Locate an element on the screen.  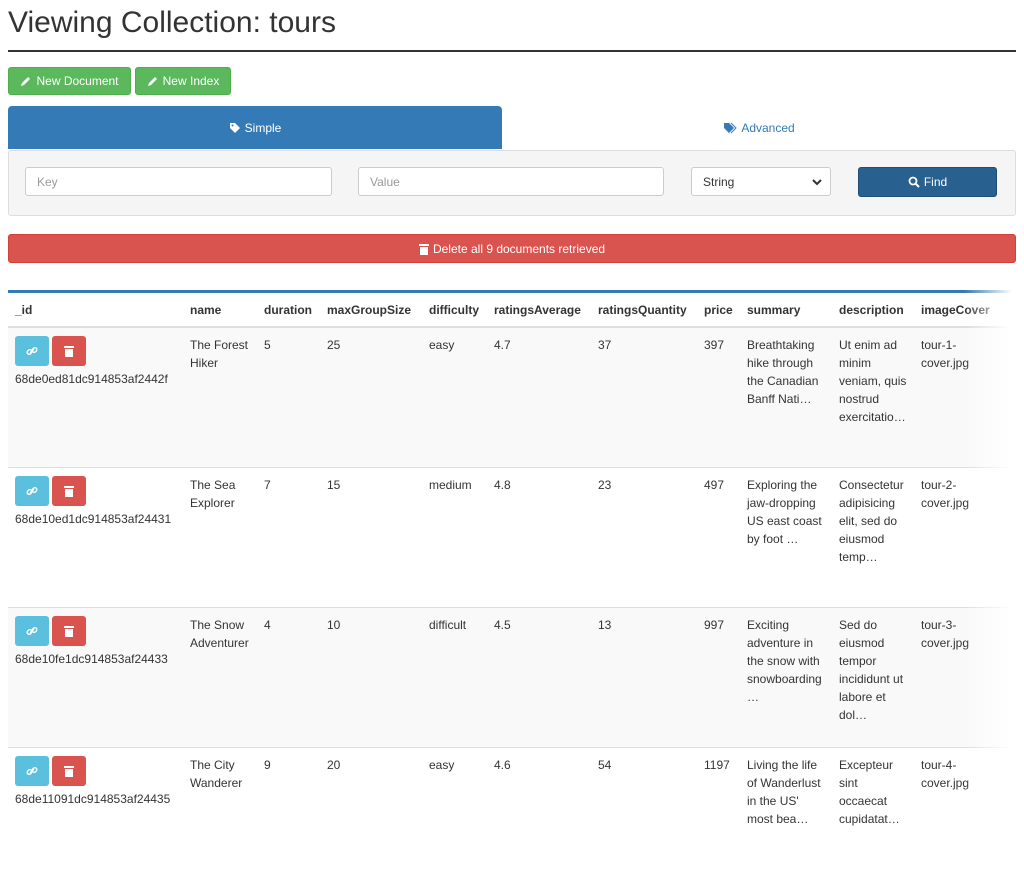
tab-label: Simple is located at coordinates (263, 128).